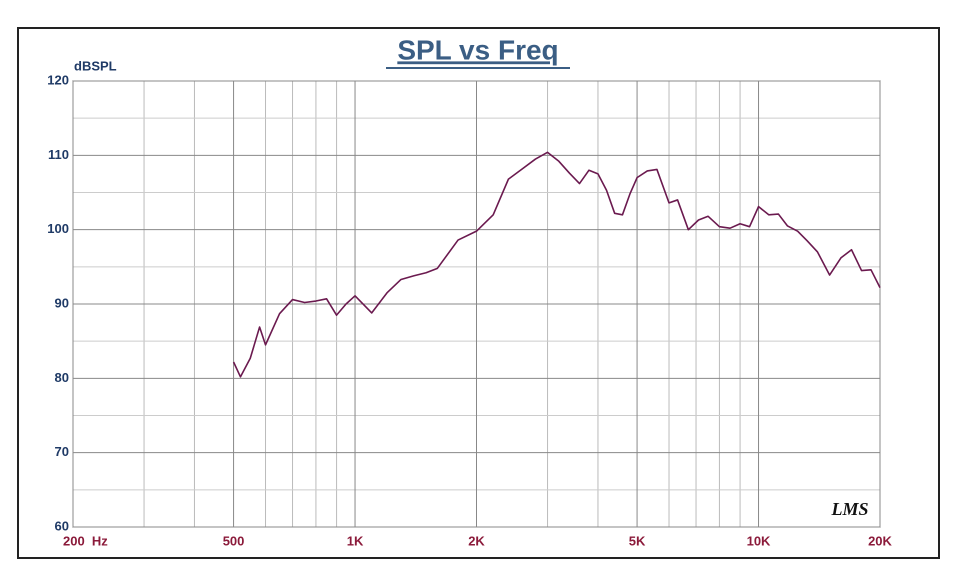  Describe the element at coordinates (637, 540) in the screenshot. I see `x-tick-label: 5K` at that location.